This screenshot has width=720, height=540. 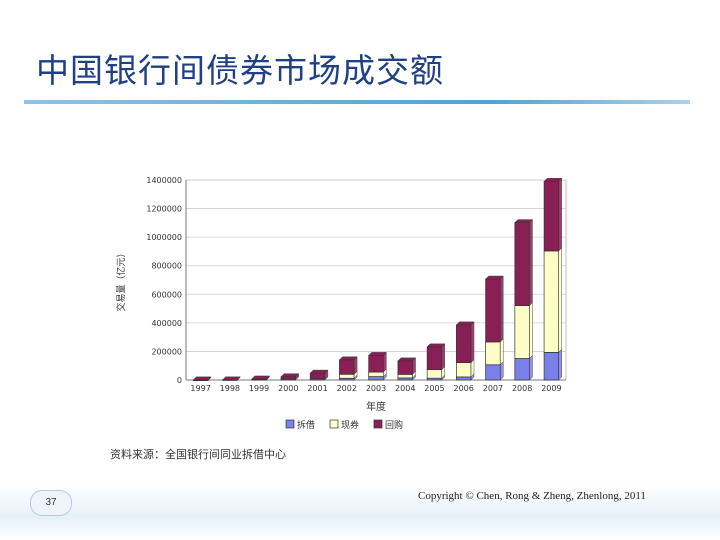 What do you see at coordinates (357, 102) in the screenshot?
I see `title-divider` at bounding box center [357, 102].